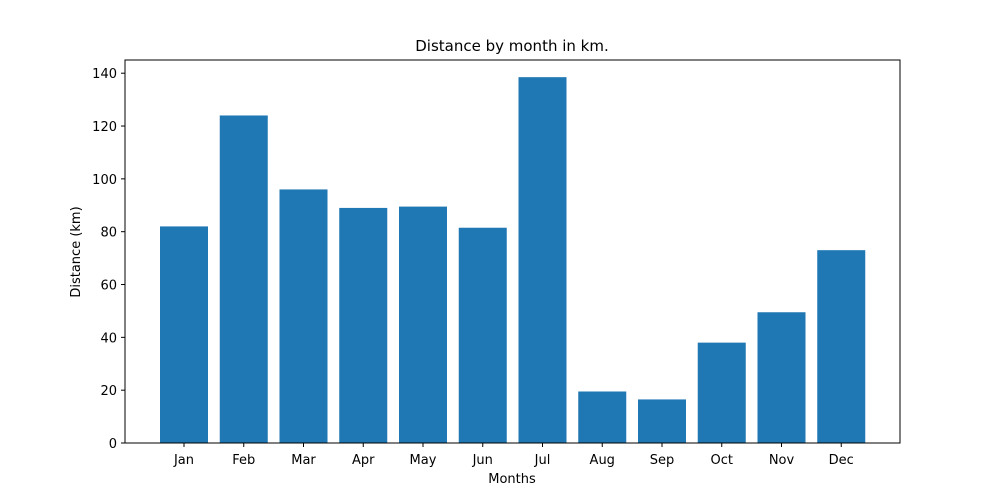  Describe the element at coordinates (113, 444) in the screenshot. I see `y-tick-label: 0` at that location.